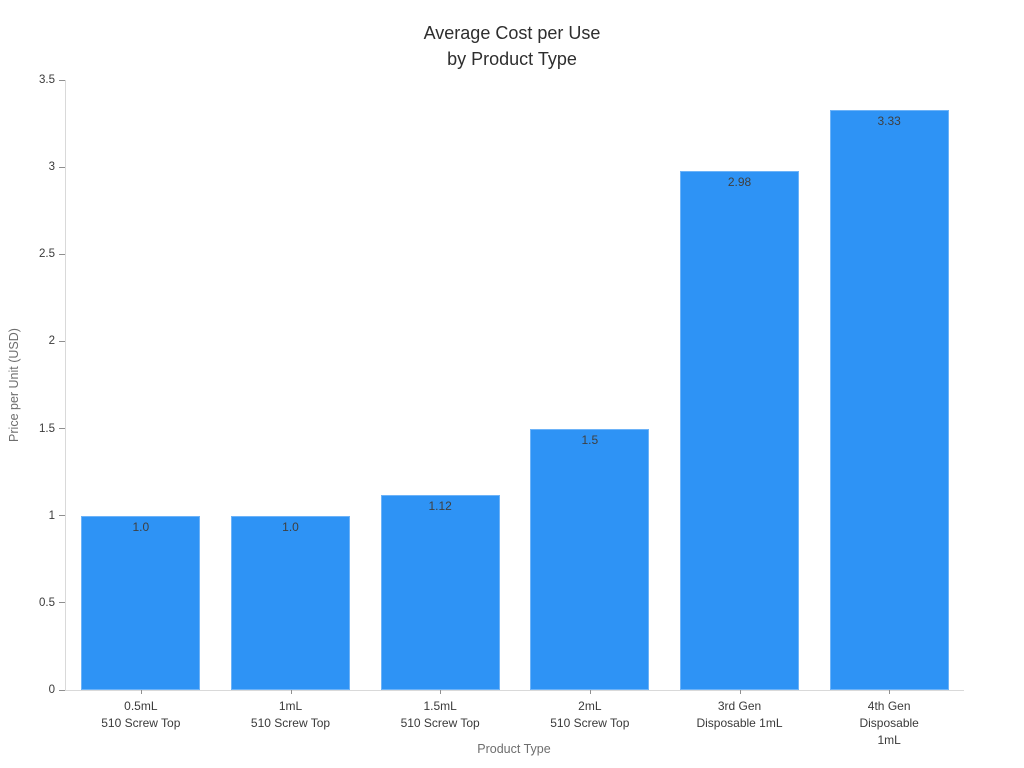 This screenshot has width=1024, height=768. Describe the element at coordinates (889, 723) in the screenshot. I see `x-category-label: 4th Gen Disposable 1mL` at that location.